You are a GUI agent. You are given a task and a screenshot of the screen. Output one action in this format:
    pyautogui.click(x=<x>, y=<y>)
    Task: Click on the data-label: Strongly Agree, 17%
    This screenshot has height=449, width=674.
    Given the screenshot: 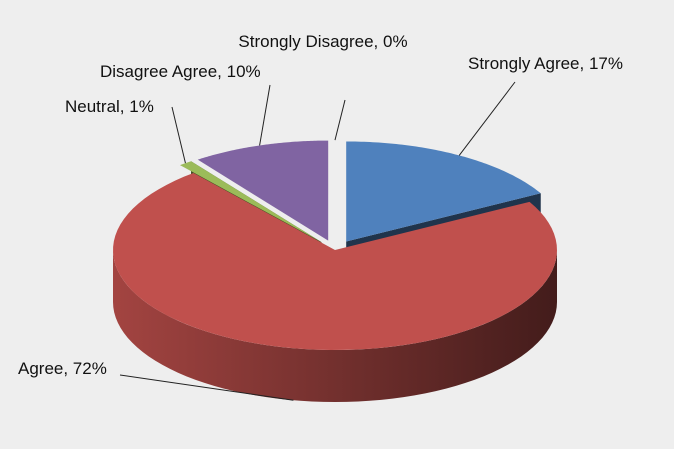 What is the action you would take?
    pyautogui.click(x=545, y=63)
    